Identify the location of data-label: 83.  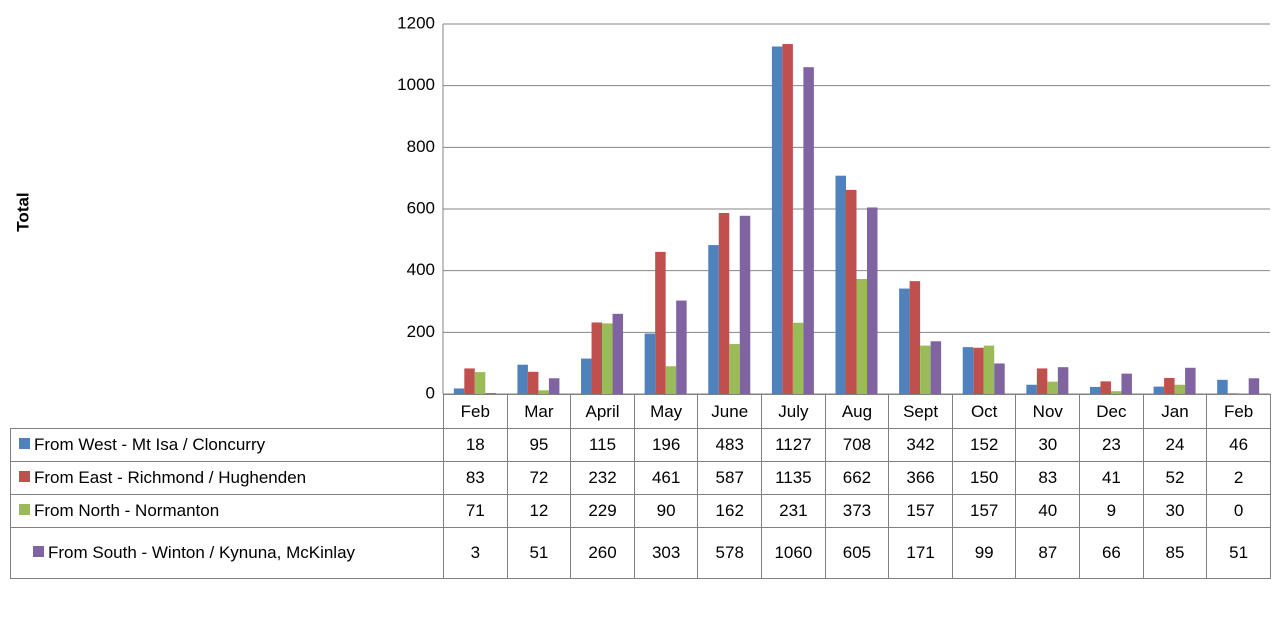
(1048, 478).